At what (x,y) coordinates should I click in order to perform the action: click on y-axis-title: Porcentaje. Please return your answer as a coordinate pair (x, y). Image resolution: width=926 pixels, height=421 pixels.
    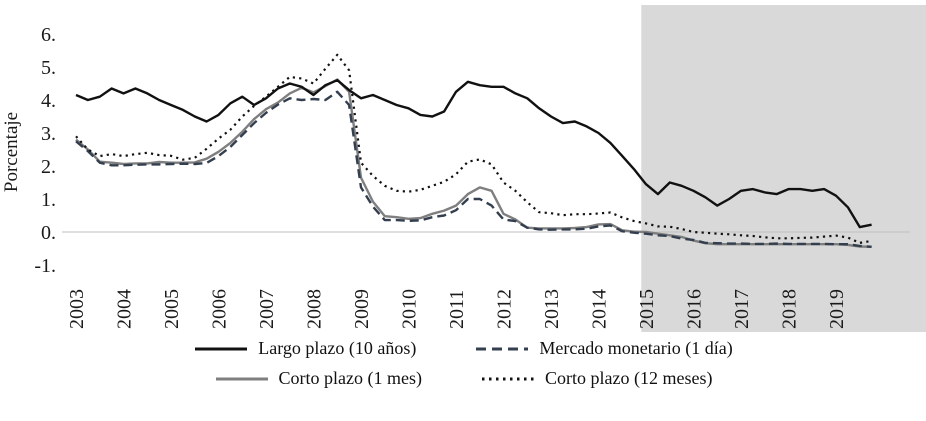
    Looking at the image, I should click on (11, 152).